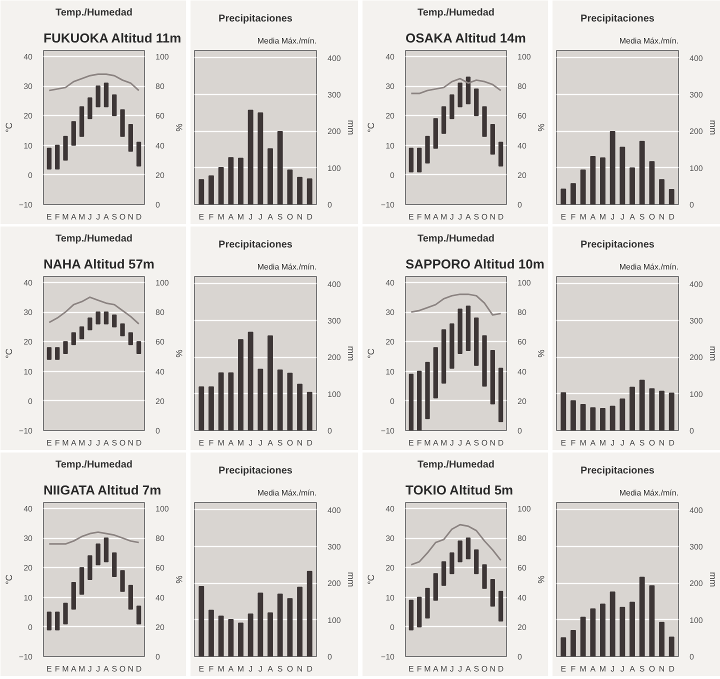  Describe the element at coordinates (522, 175) in the screenshot. I see `y2-tick-label: 20` at that location.